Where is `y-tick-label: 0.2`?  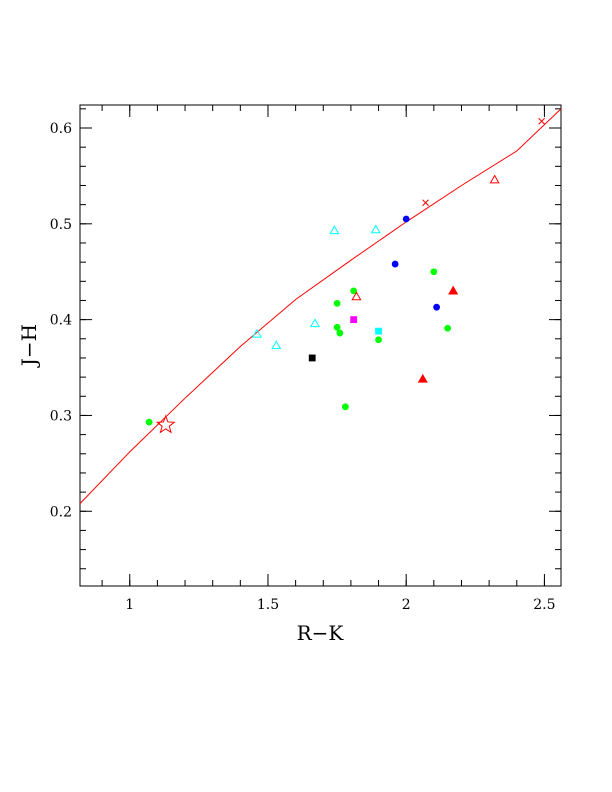 y-tick-label: 0.2 is located at coordinates (61, 512).